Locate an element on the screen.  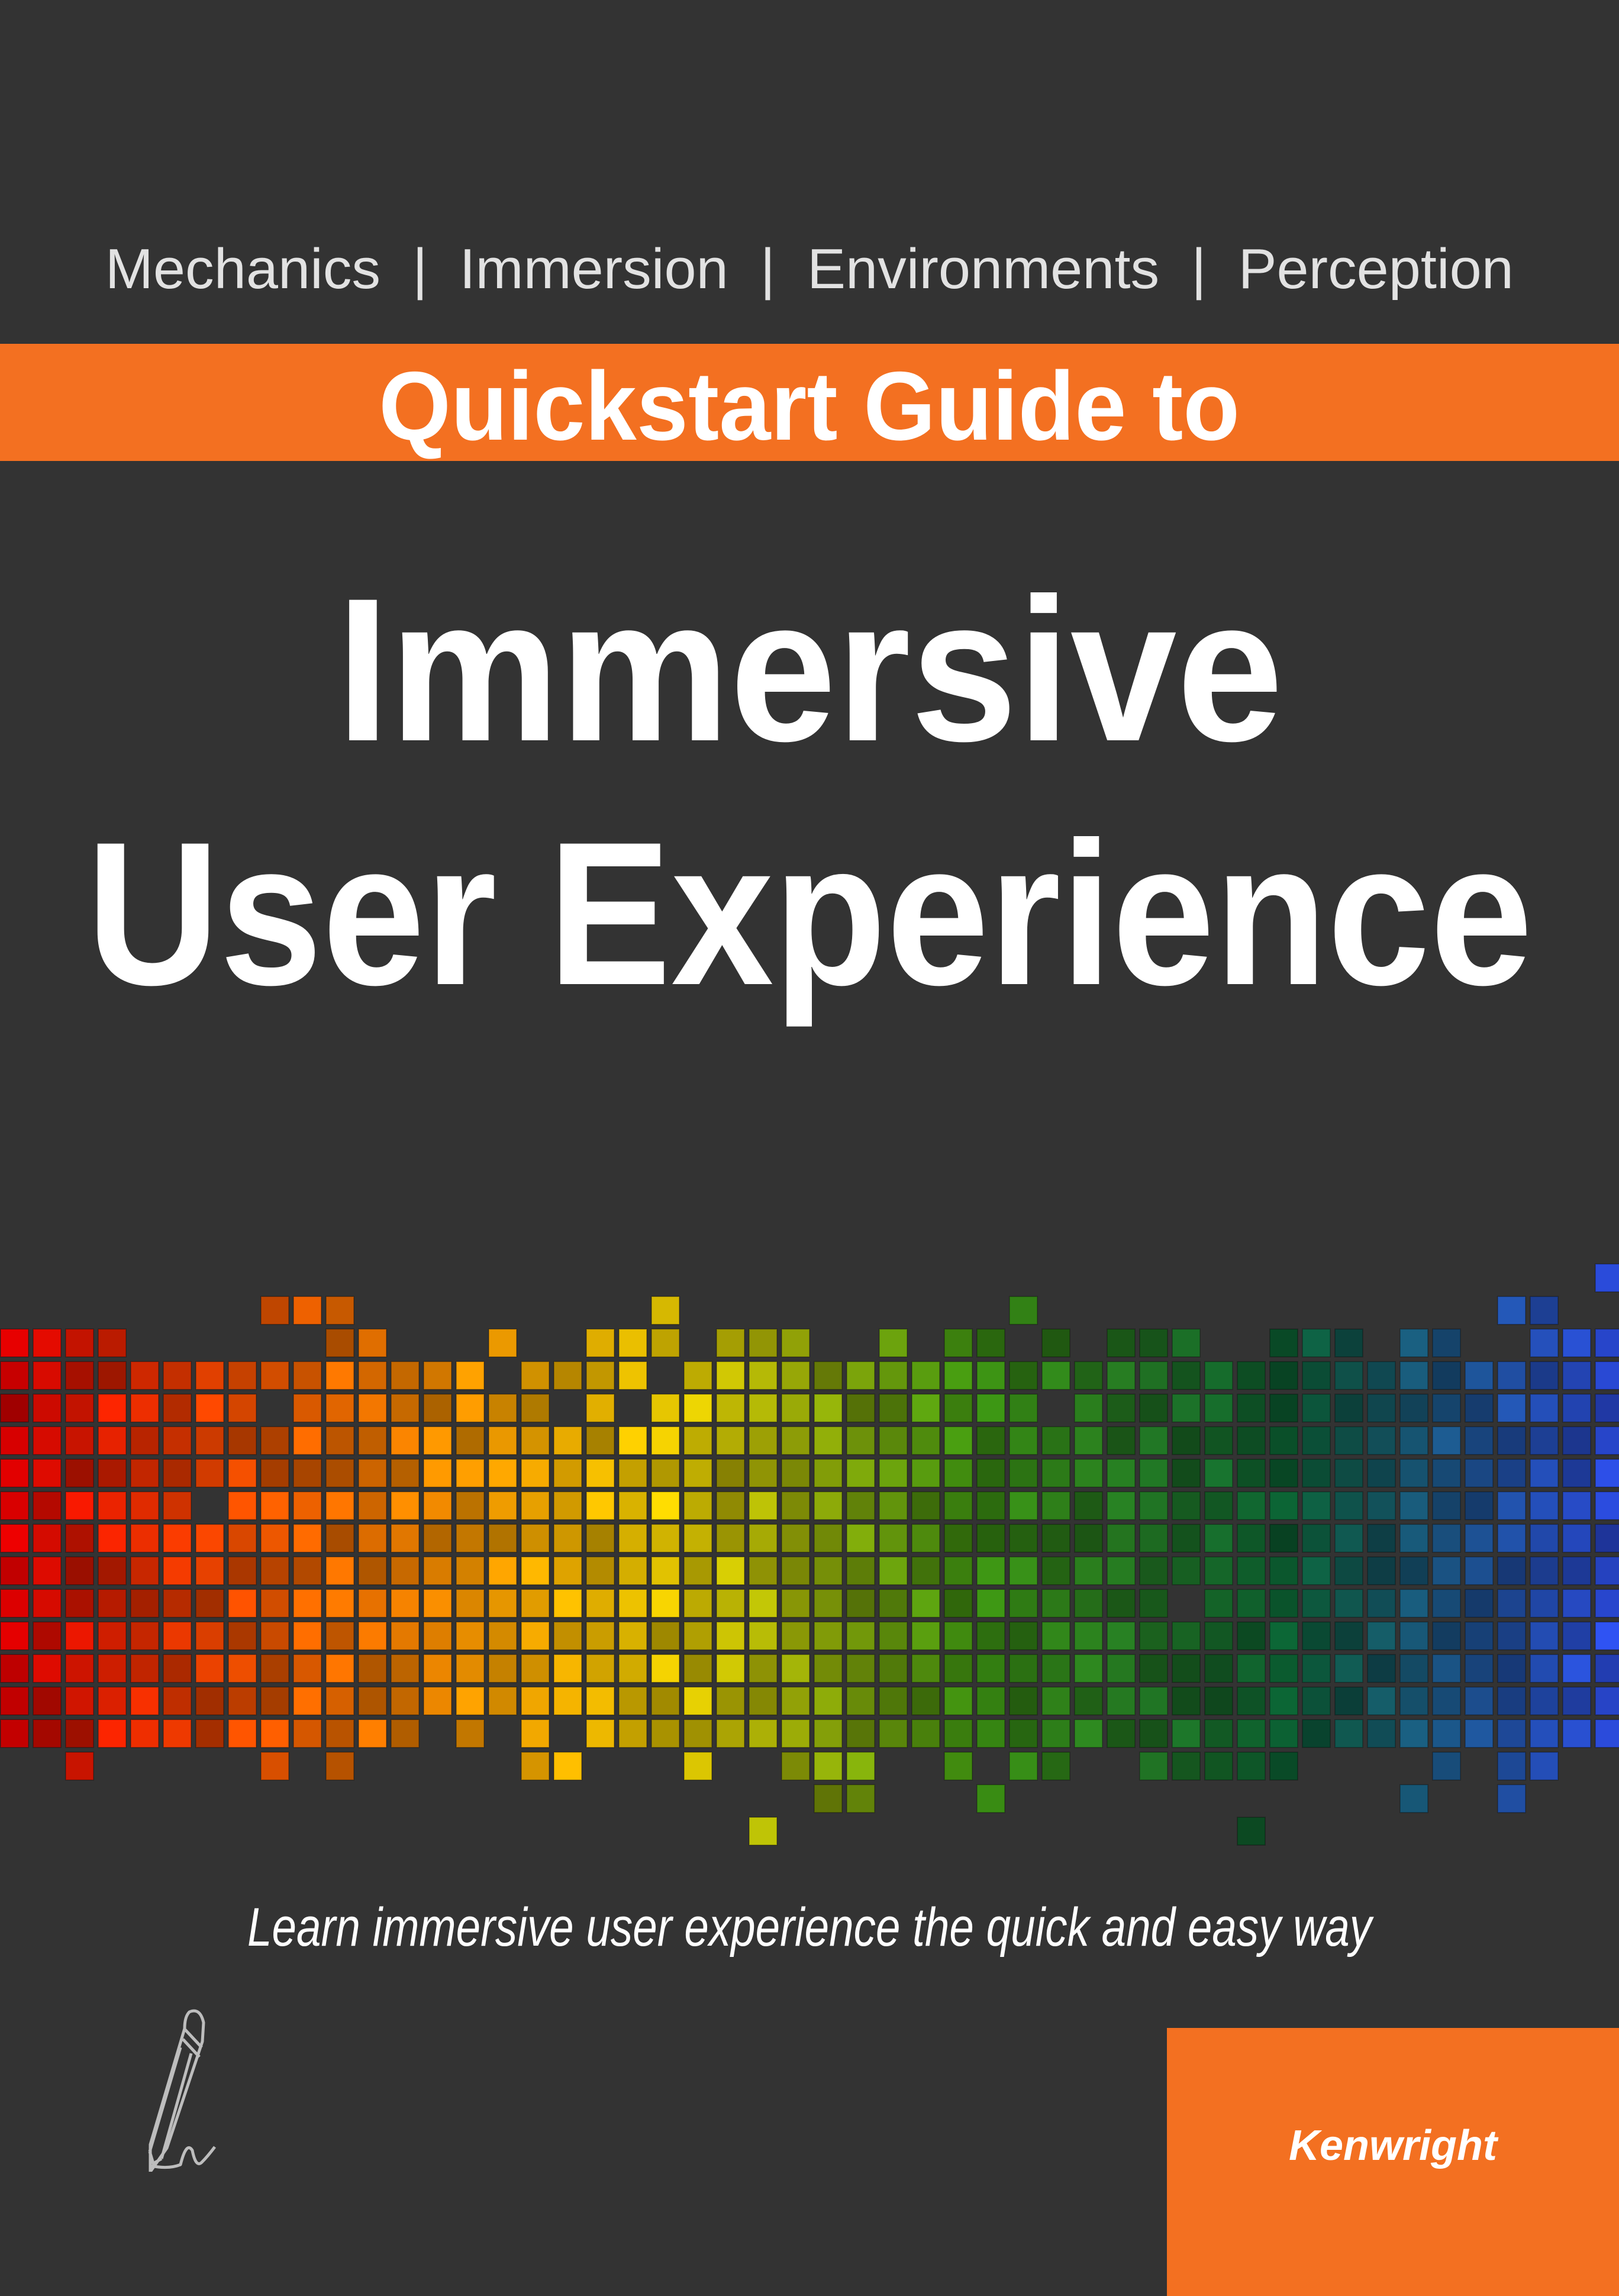
main-title-line2: User Experience is located at coordinates (810, 914).